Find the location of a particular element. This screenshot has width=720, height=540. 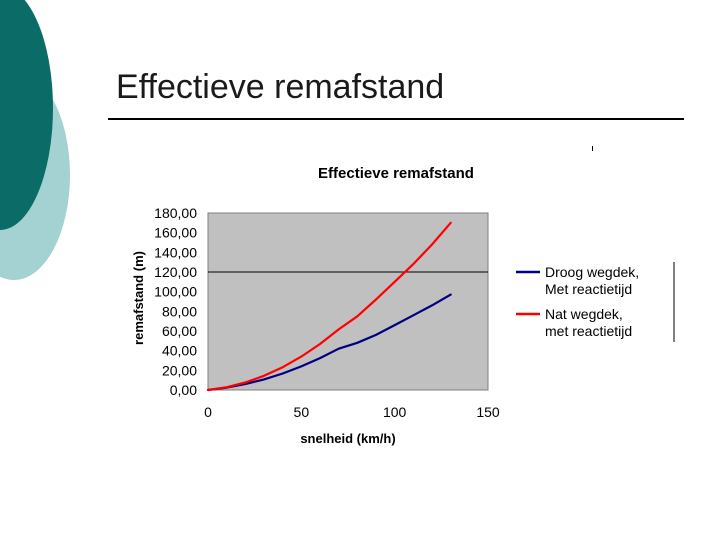

y-tick-label: 120,00 is located at coordinates (175, 272).